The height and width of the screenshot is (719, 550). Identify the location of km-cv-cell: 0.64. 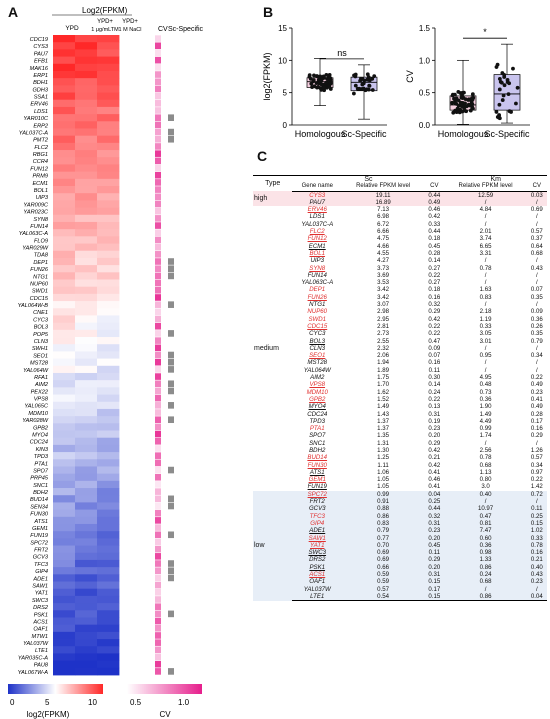
(536, 246).